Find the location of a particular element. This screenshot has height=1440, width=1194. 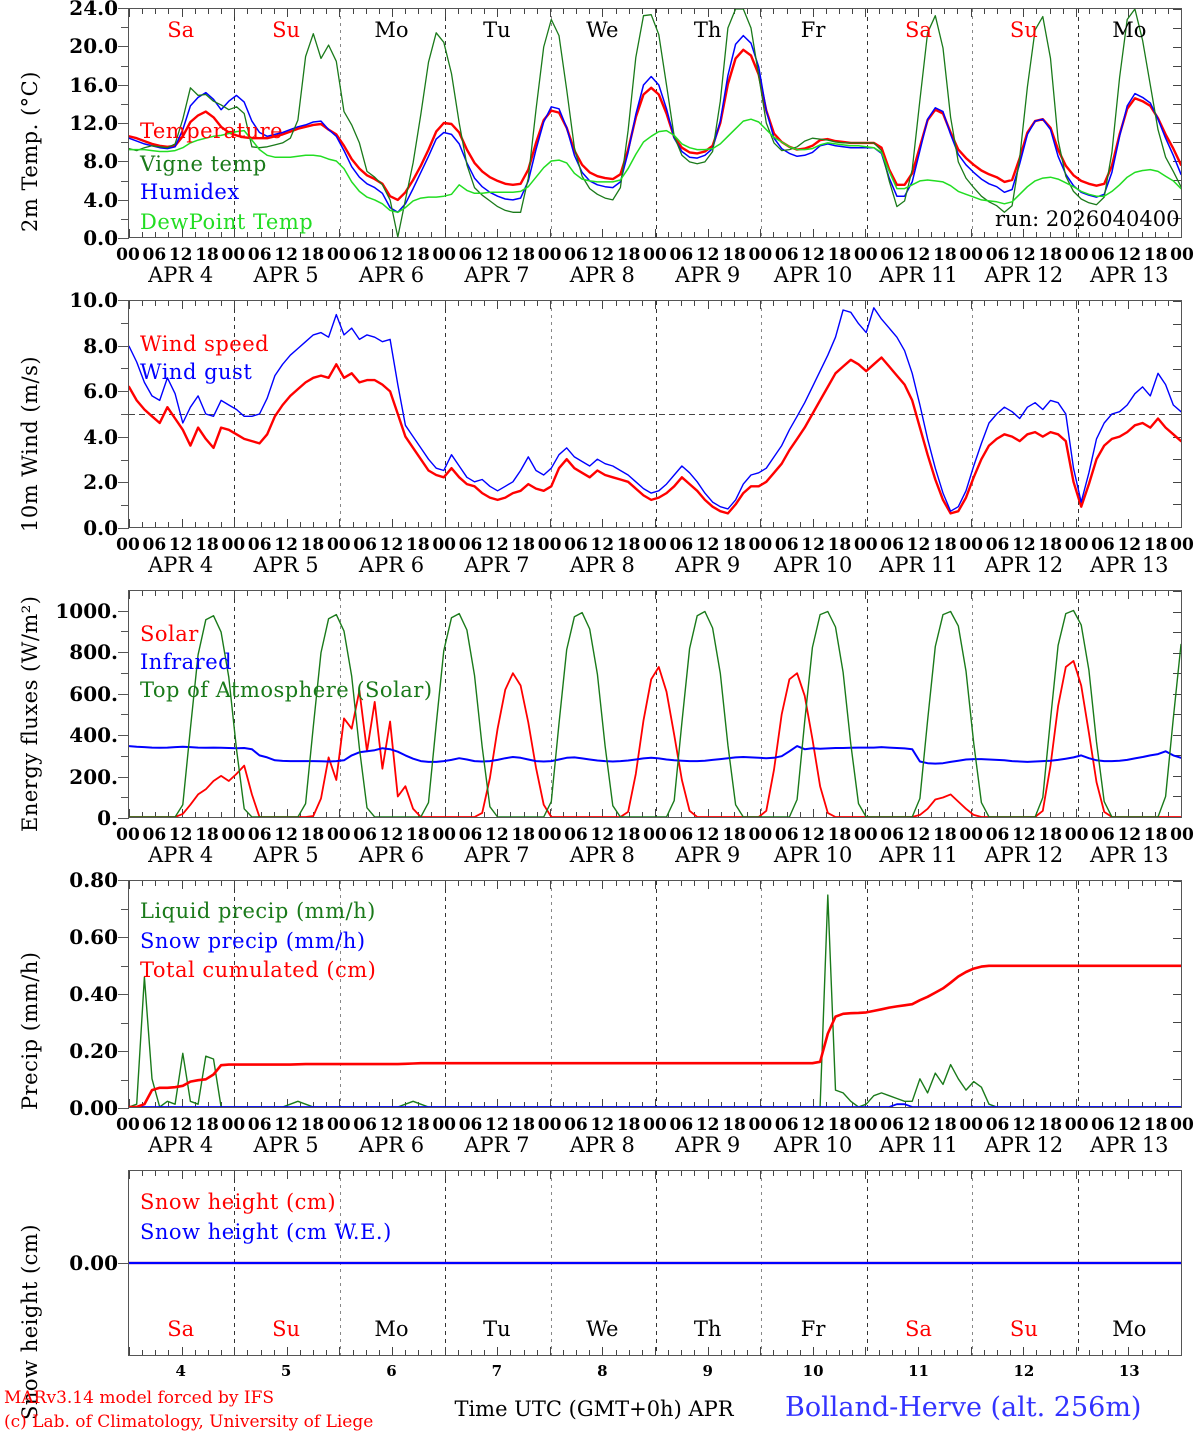

precip-y-label: Precip (mm/h) is located at coordinates (30, 1030).